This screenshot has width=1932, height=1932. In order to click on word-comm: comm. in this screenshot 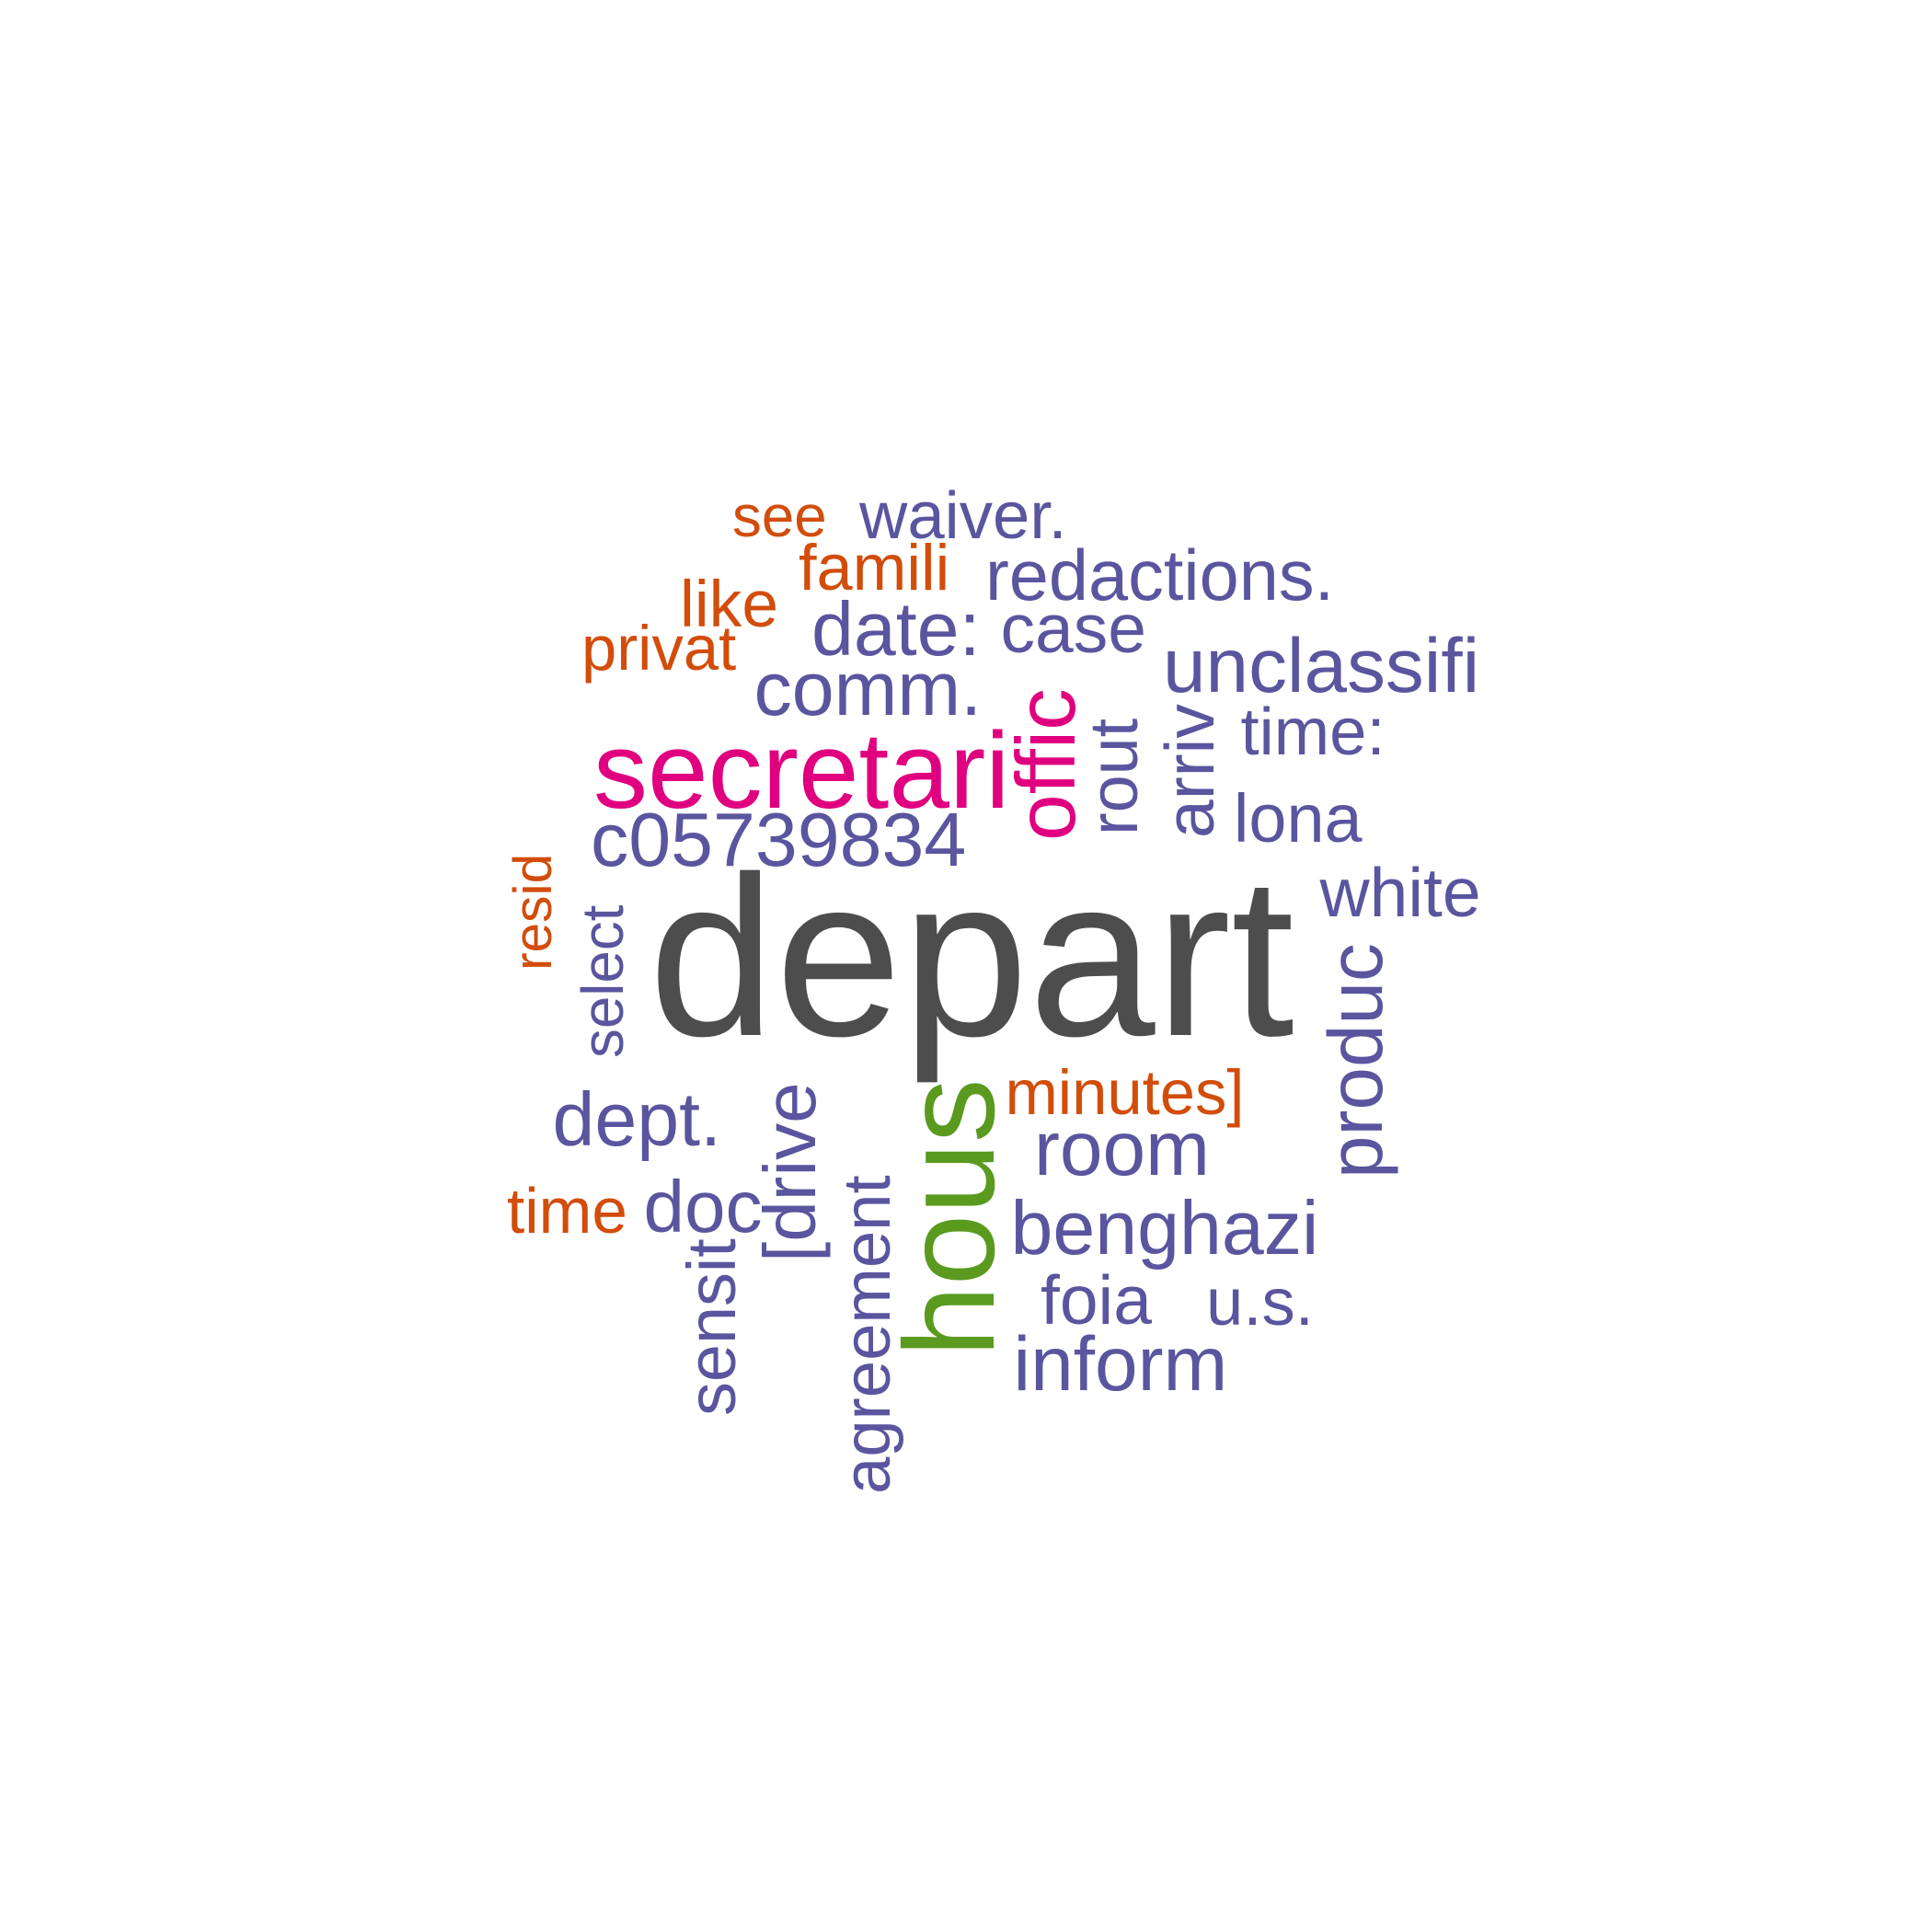, I will do `click(868, 688)`.